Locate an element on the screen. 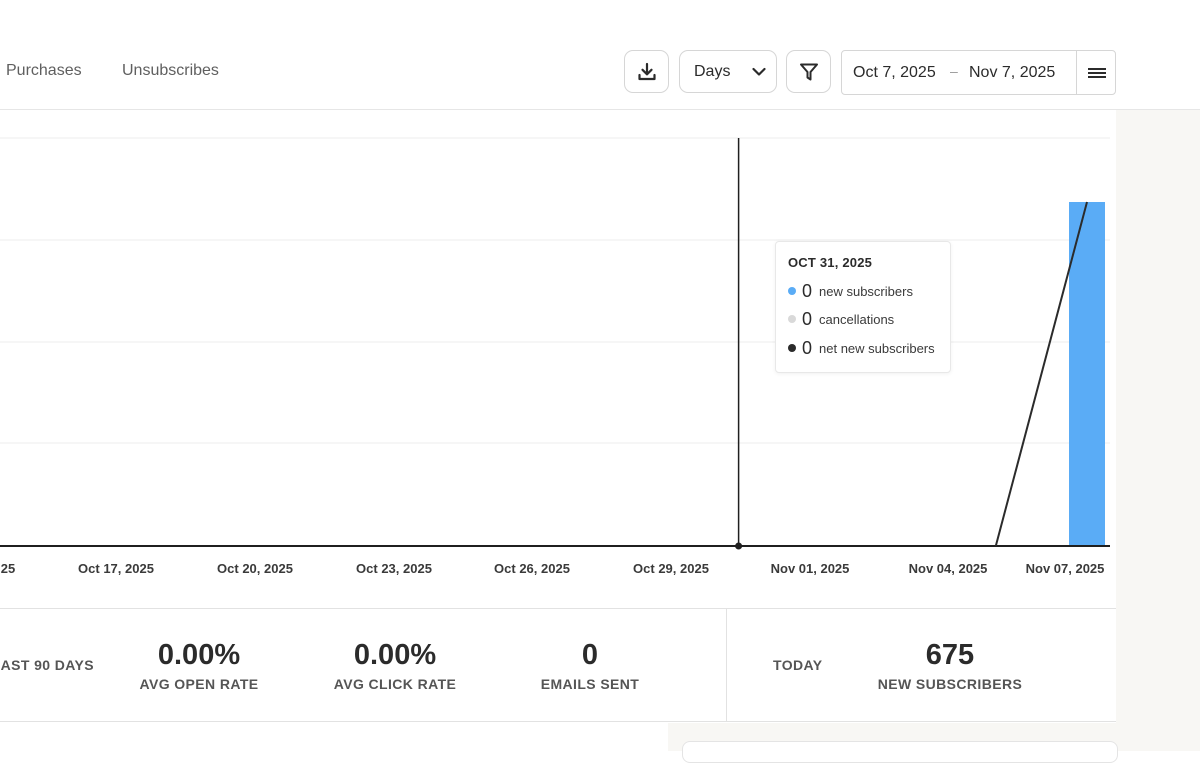  metric-avg-click-rate: 0.00% AVG CLICK RATE is located at coordinates (395, 665).